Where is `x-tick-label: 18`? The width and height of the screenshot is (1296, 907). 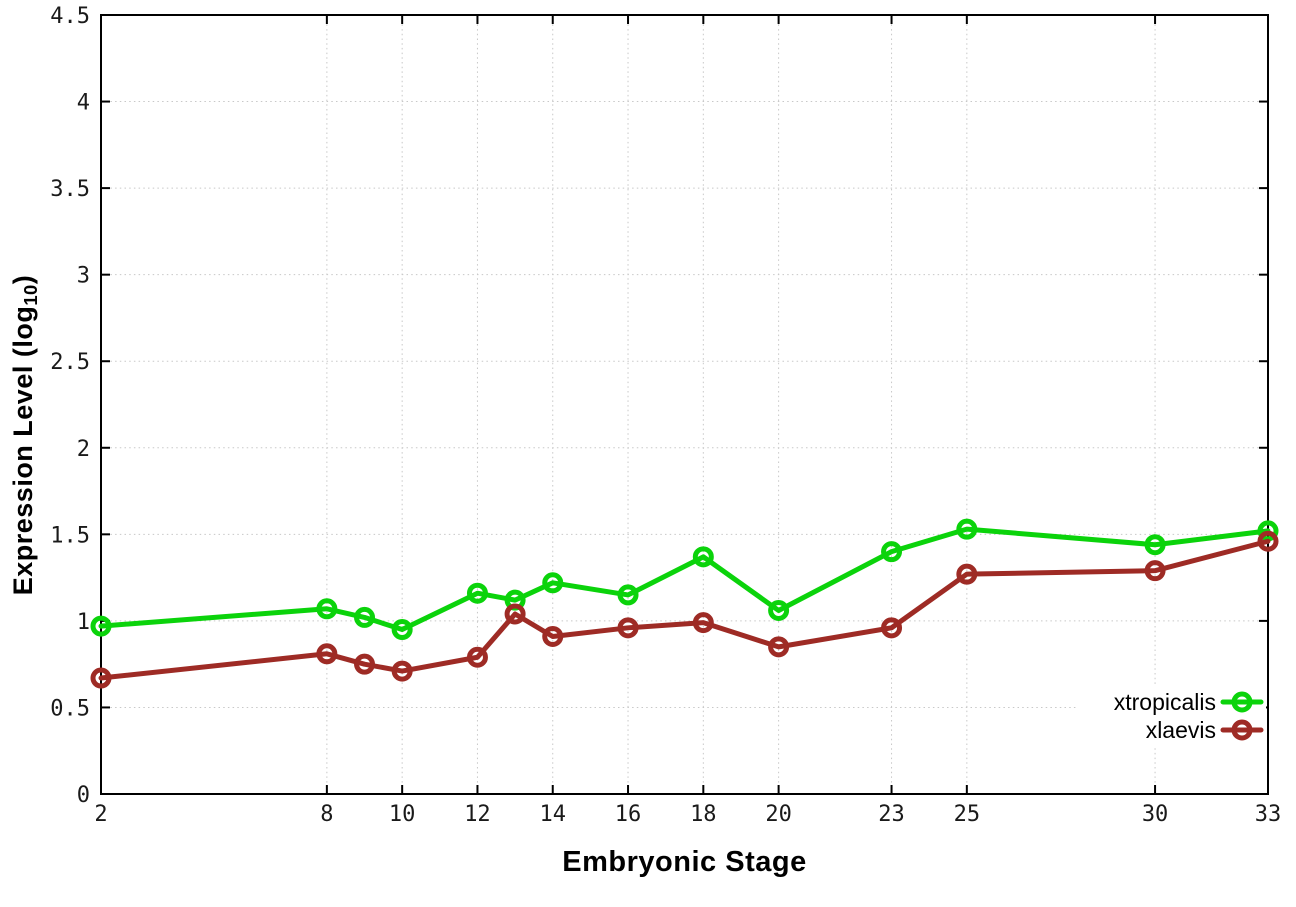
x-tick-label: 18 is located at coordinates (703, 814).